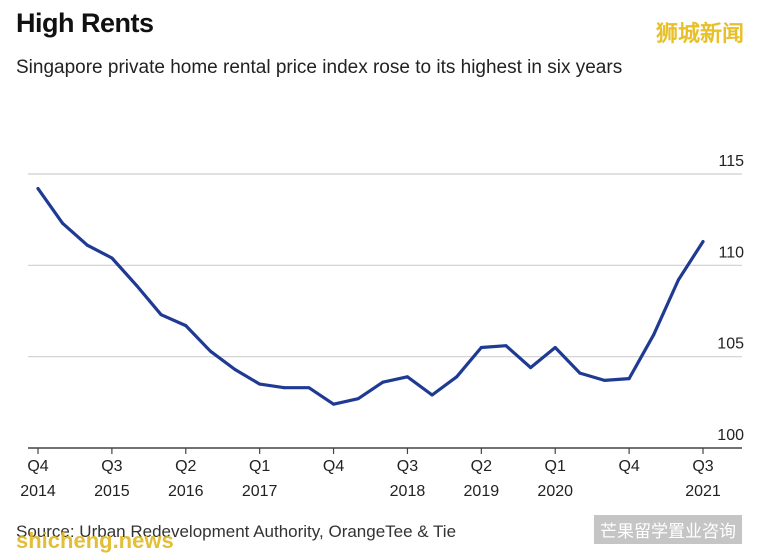 Image resolution: width=762 pixels, height=560 pixels. What do you see at coordinates (699, 34) in the screenshot?
I see `watermark-top: 狮城新闻` at bounding box center [699, 34].